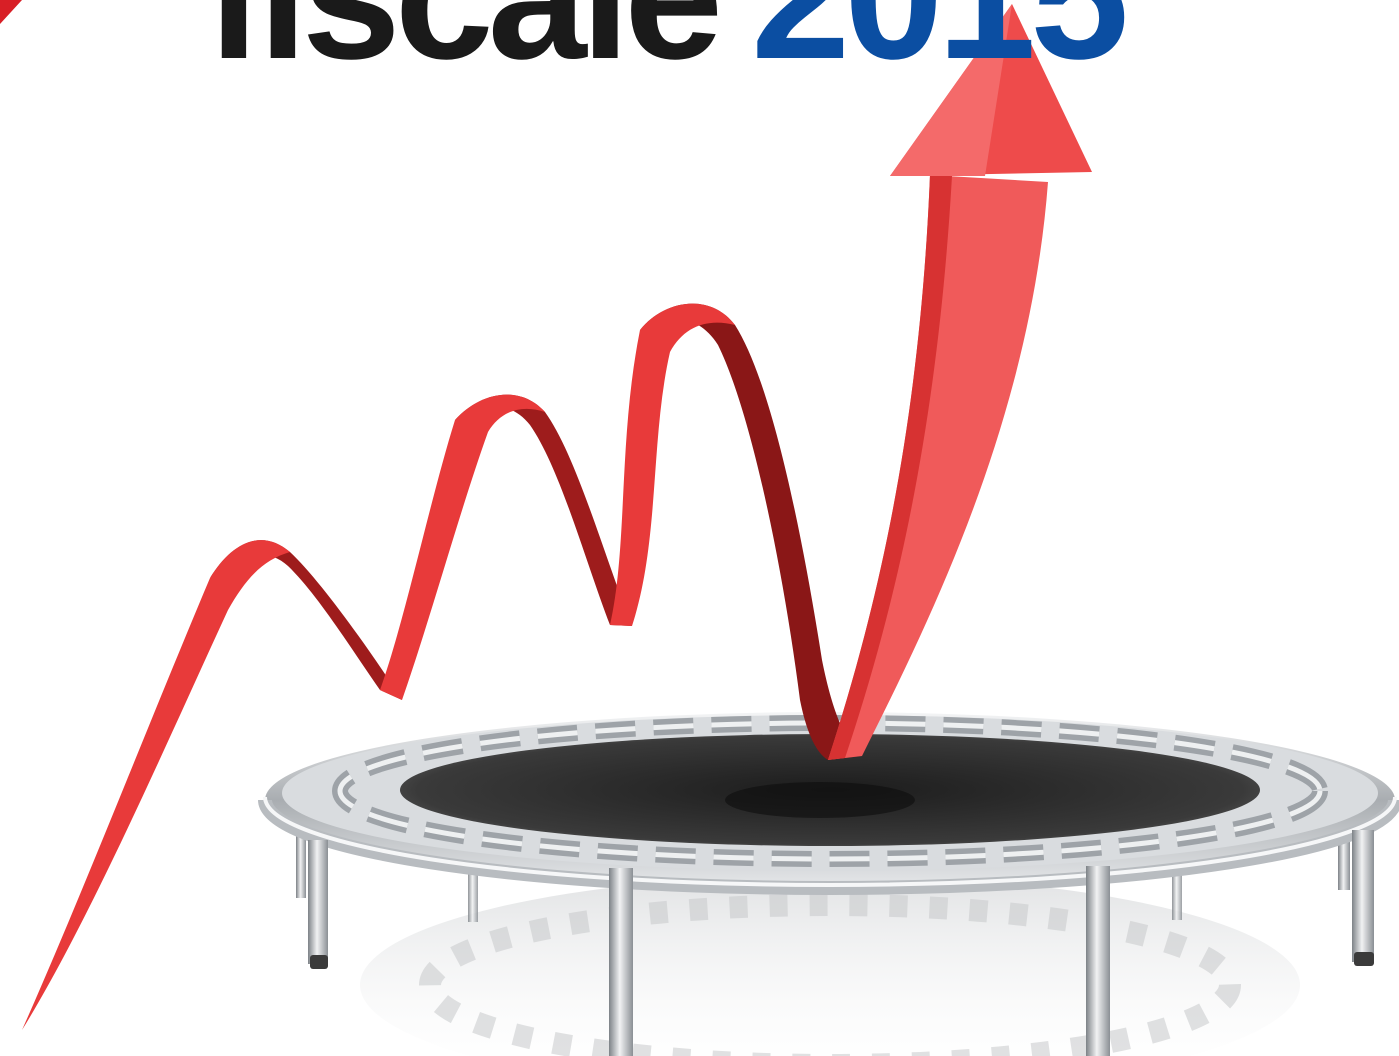 The width and height of the screenshot is (1399, 1056). What do you see at coordinates (940, 43) in the screenshot?
I see `headline-year: 2015` at bounding box center [940, 43].